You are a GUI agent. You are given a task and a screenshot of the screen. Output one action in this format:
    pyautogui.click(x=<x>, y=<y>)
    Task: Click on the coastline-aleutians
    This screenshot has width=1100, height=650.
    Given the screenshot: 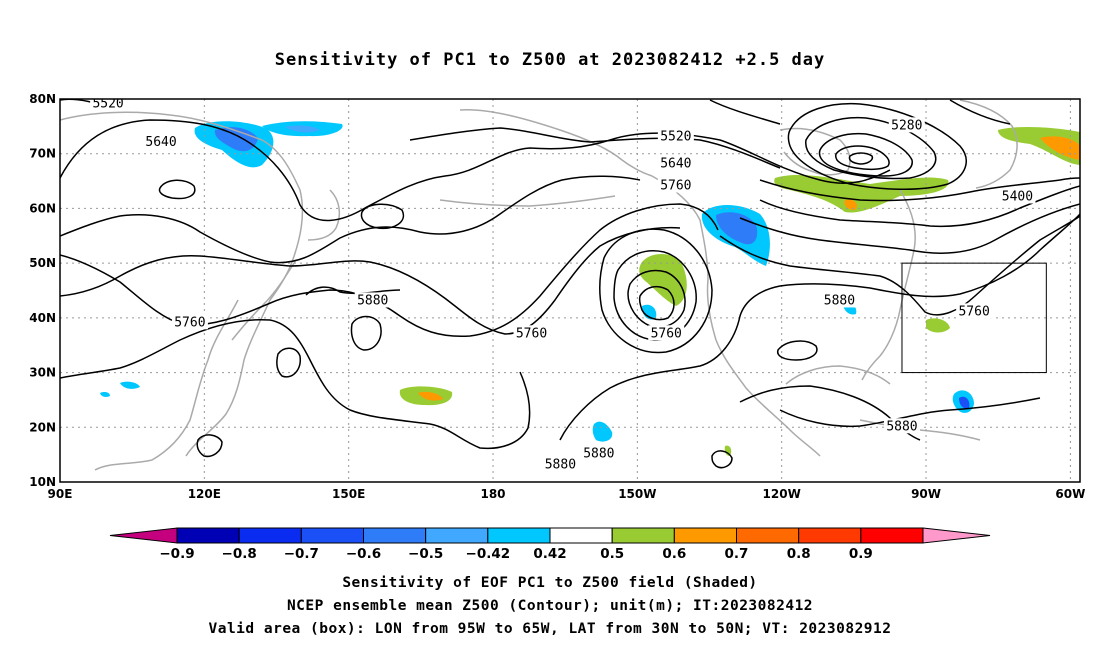 What is the action you would take?
    pyautogui.click(x=527, y=201)
    